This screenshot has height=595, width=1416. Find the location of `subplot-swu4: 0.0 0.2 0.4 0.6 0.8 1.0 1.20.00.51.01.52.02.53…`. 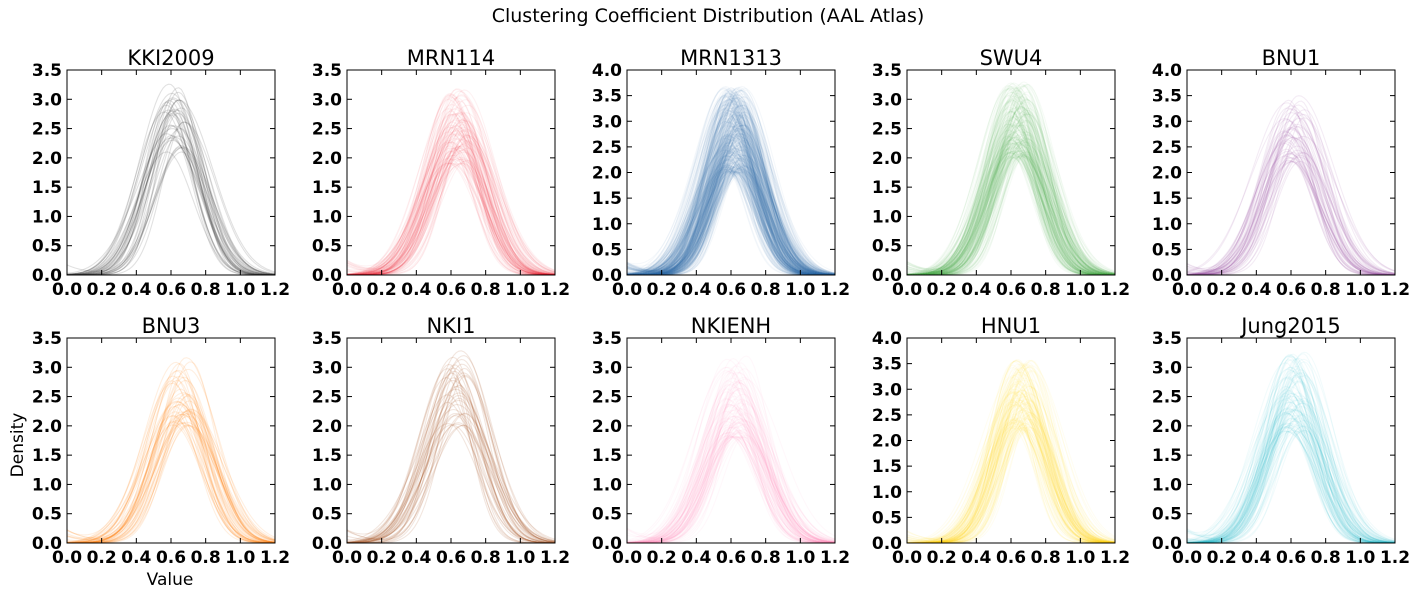

subplot-swu4: 0.0 0.2 0.4 0.6 0.8 1.0 1.20.00.51.01.52.02.53… is located at coordinates (1001, 173).